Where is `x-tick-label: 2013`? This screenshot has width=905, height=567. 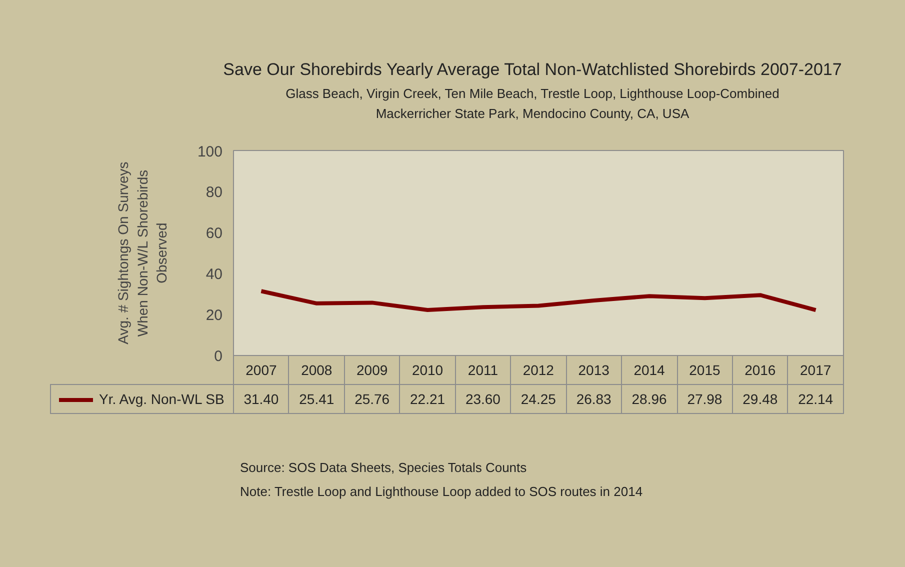 x-tick-label: 2013 is located at coordinates (594, 370).